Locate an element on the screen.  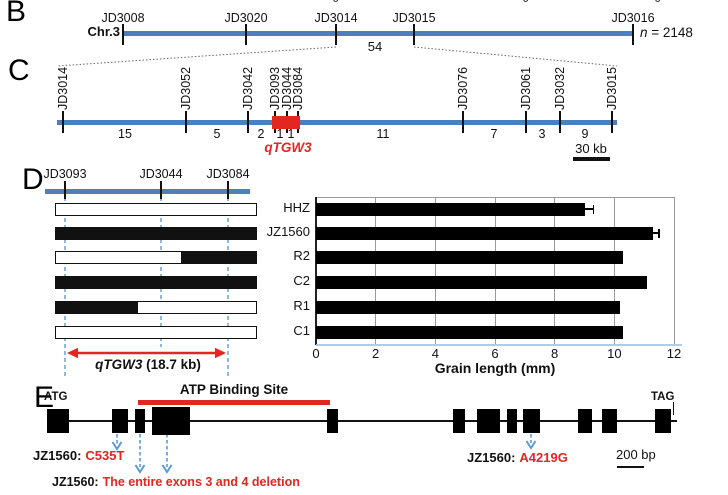
panel-label-e: E is located at coordinates (44, 397).